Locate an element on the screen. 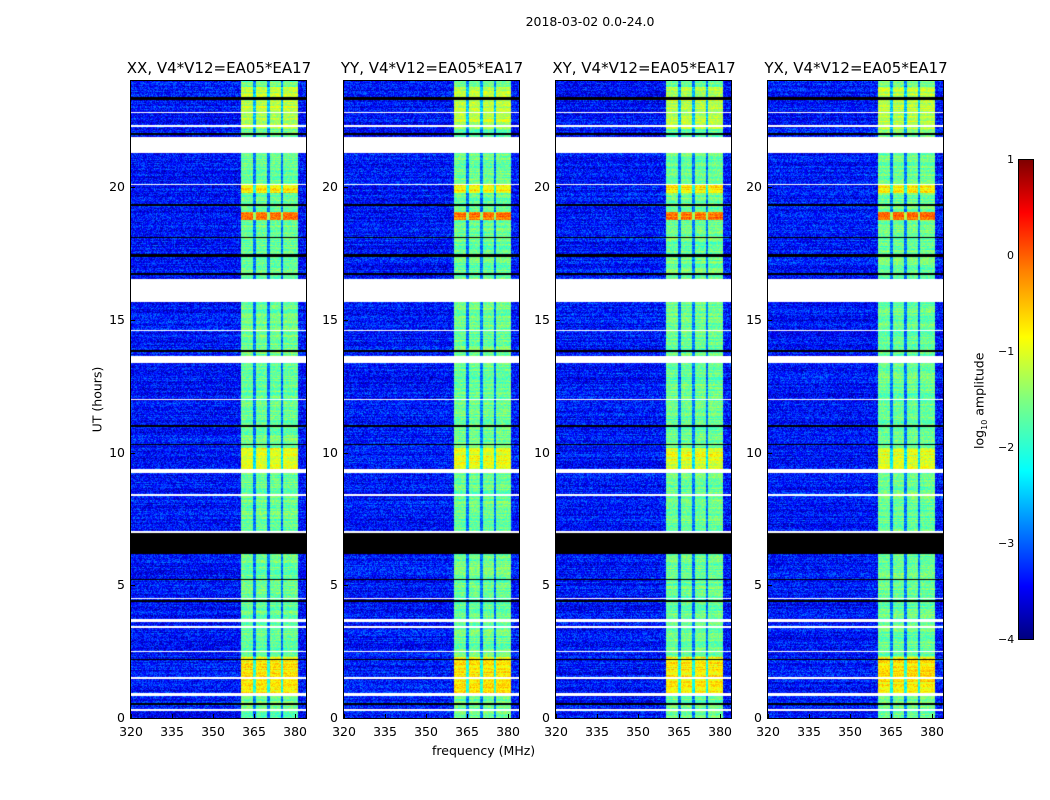 This screenshot has width=1050, height=800. x-axis-label: frequency (MHz) is located at coordinates (484, 750).